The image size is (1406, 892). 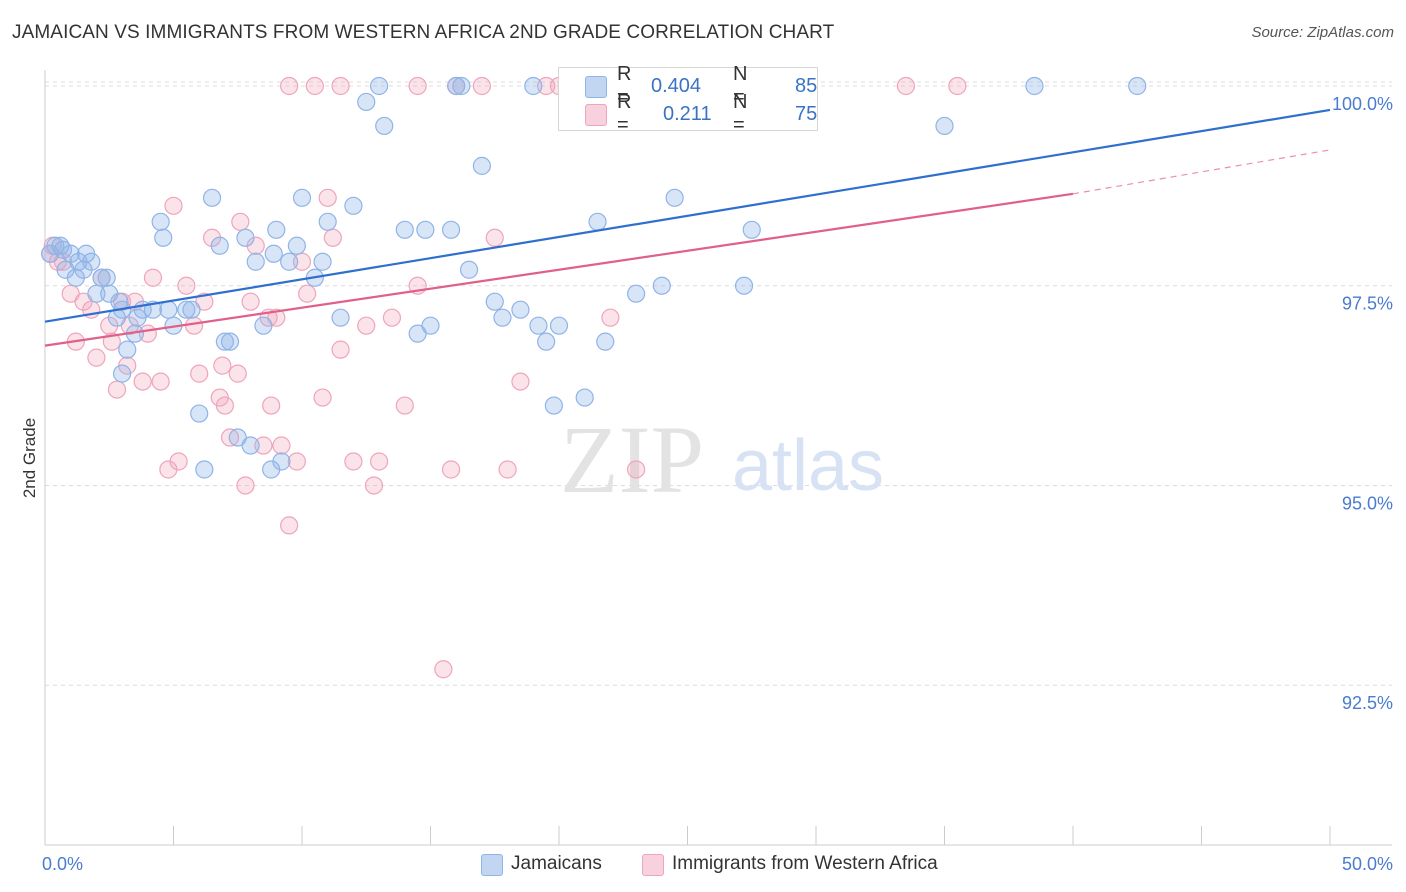 What do you see at coordinates (722, 459) in the screenshot?
I see `watermark: ZIP atlas` at bounding box center [722, 459].